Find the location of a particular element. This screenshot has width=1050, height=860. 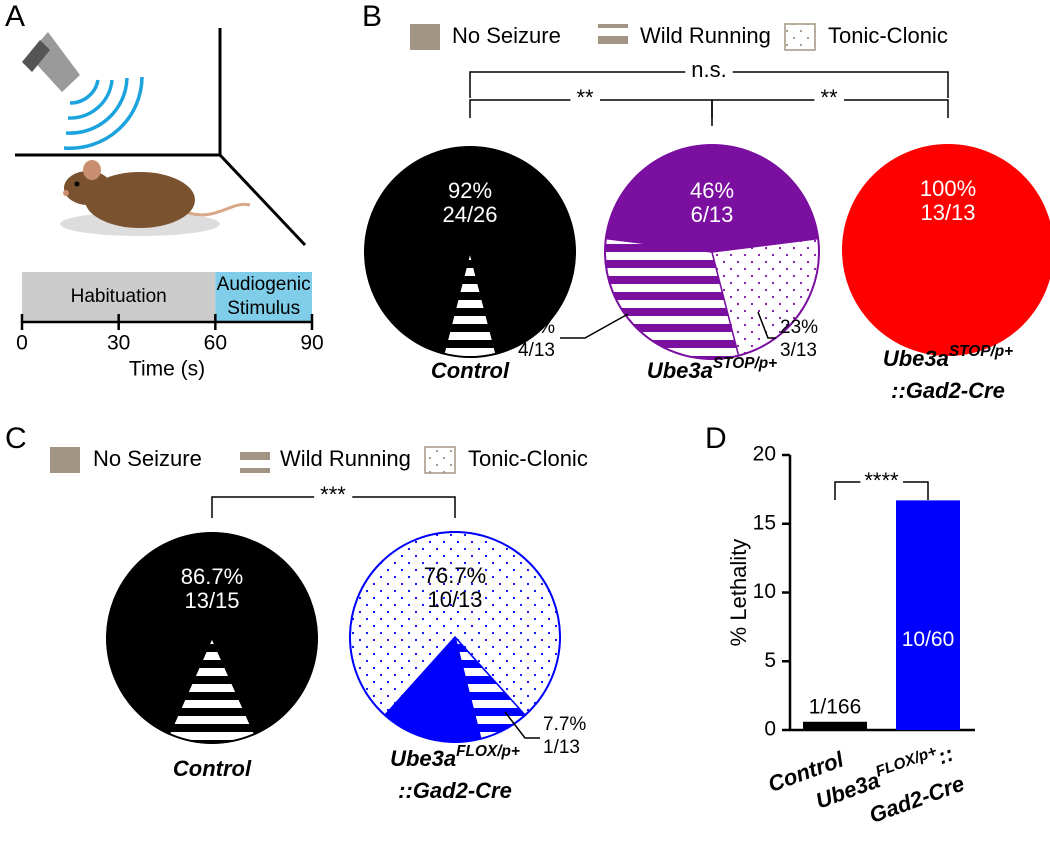

slice-count: 13/13 is located at coordinates (947, 212).